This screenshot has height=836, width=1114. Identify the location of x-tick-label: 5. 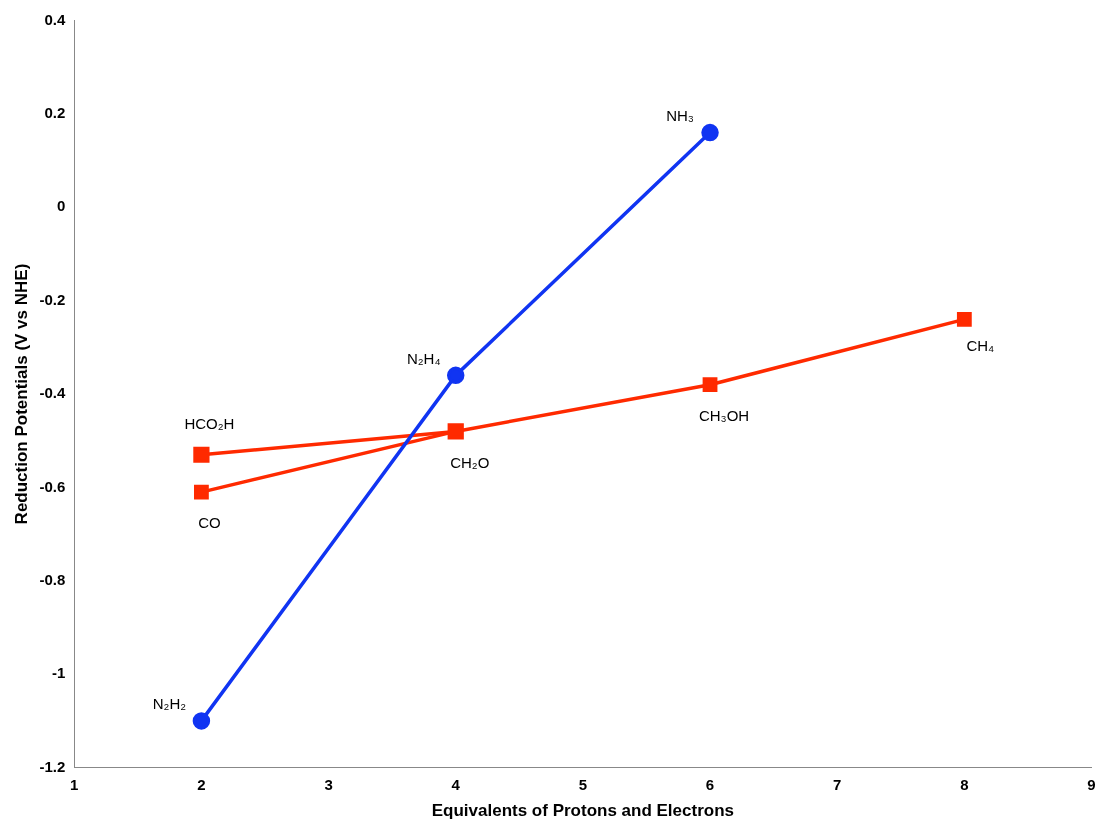
(583, 784).